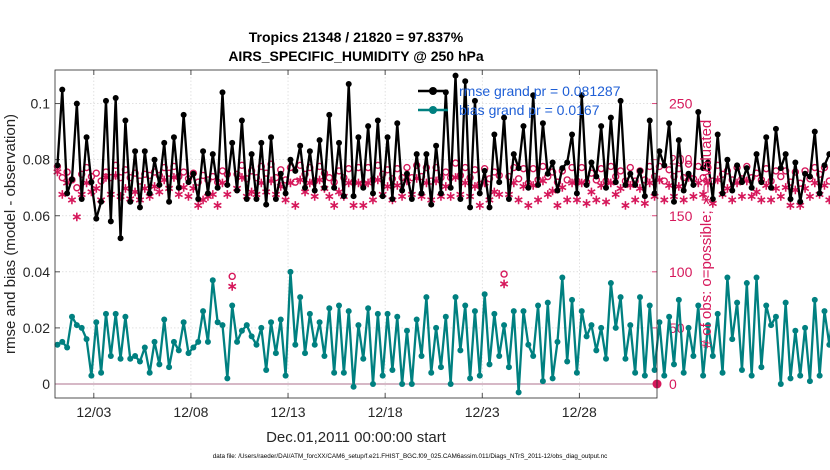  I want to click on y-tick-label-right: 100, so click(681, 272).